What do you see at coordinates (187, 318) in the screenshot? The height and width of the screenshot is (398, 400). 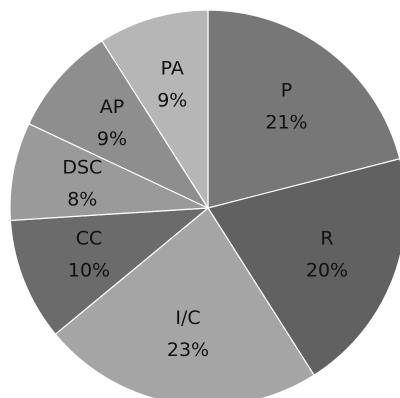 I see `slice-category-label: I/C` at bounding box center [187, 318].